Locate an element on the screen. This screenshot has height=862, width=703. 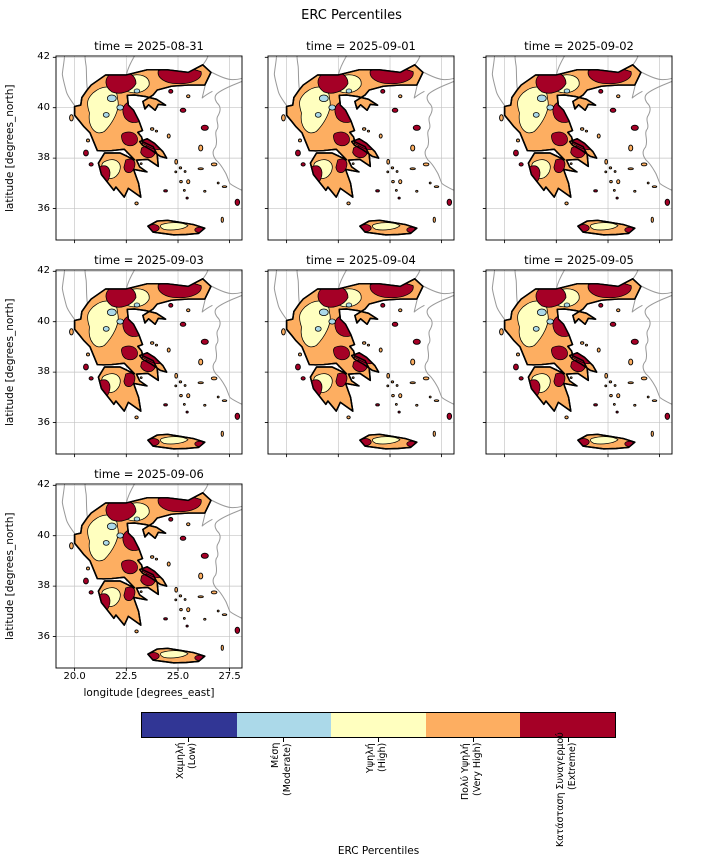
colorbar-label-very-high: Πολύ Υψηλή (Very High) is located at coordinates (474, 795).